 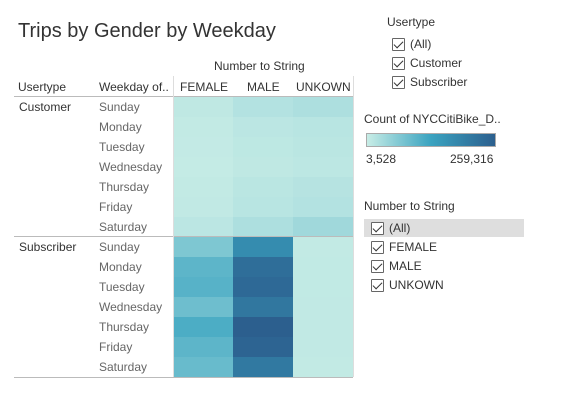 What do you see at coordinates (263, 267) in the screenshot?
I see `heatmap-cell-subscriber-monday-male` at bounding box center [263, 267].